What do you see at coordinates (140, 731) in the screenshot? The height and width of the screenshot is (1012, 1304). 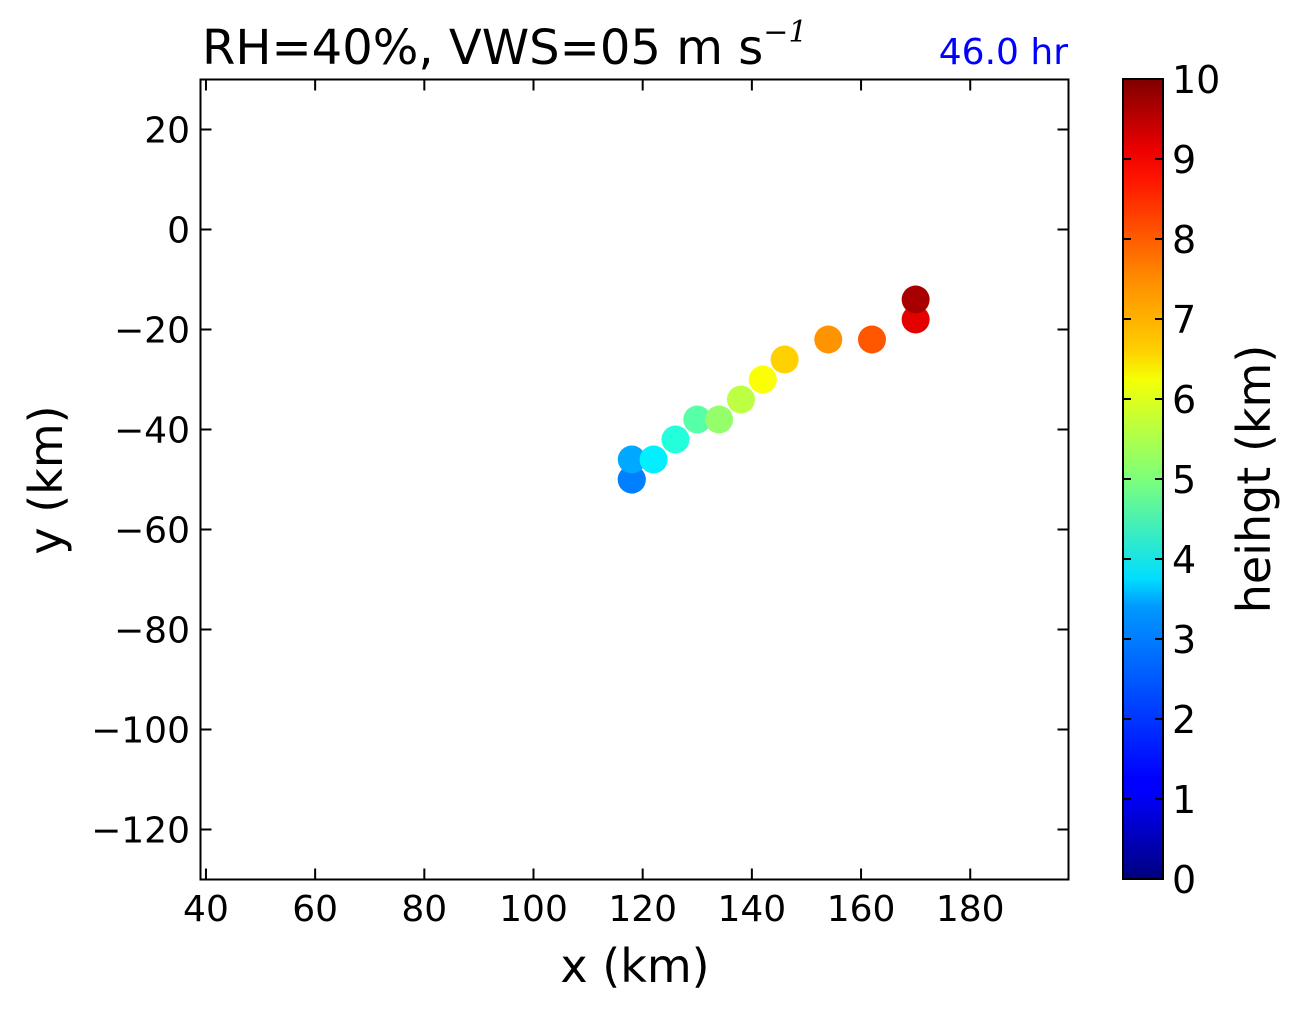 I see `y-tick-label: −100` at bounding box center [140, 731].